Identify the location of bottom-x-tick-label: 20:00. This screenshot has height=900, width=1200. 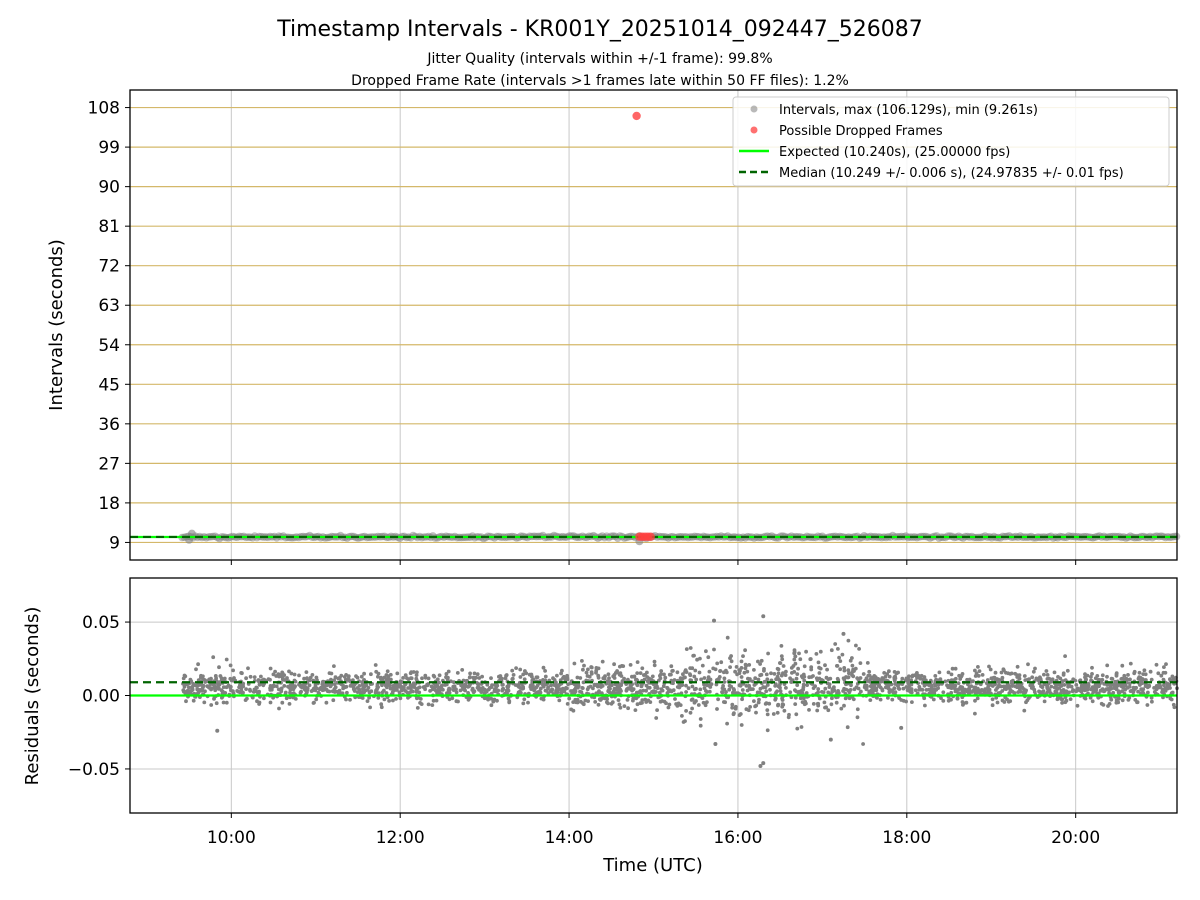
(1075, 838).